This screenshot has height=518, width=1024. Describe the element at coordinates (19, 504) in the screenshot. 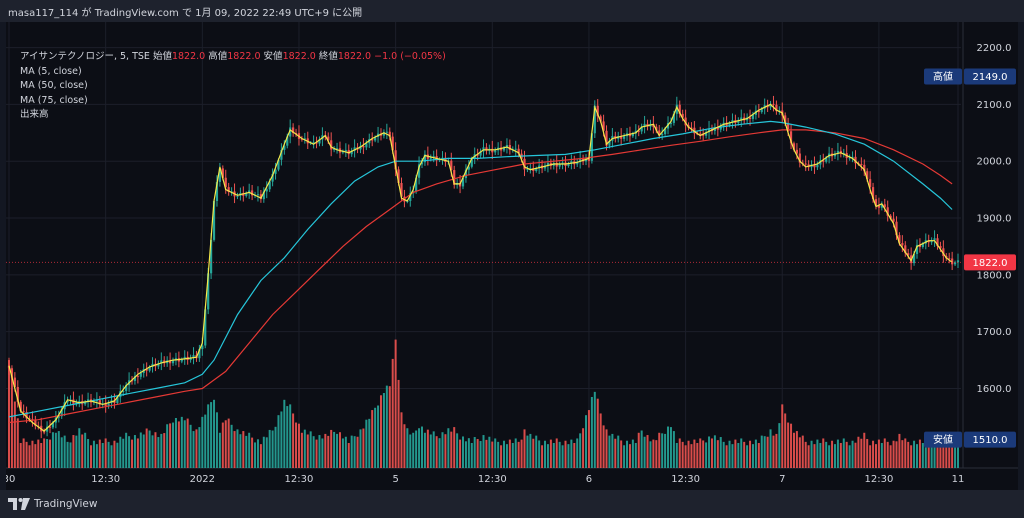

I see `tradingview-logo-icon` at that location.